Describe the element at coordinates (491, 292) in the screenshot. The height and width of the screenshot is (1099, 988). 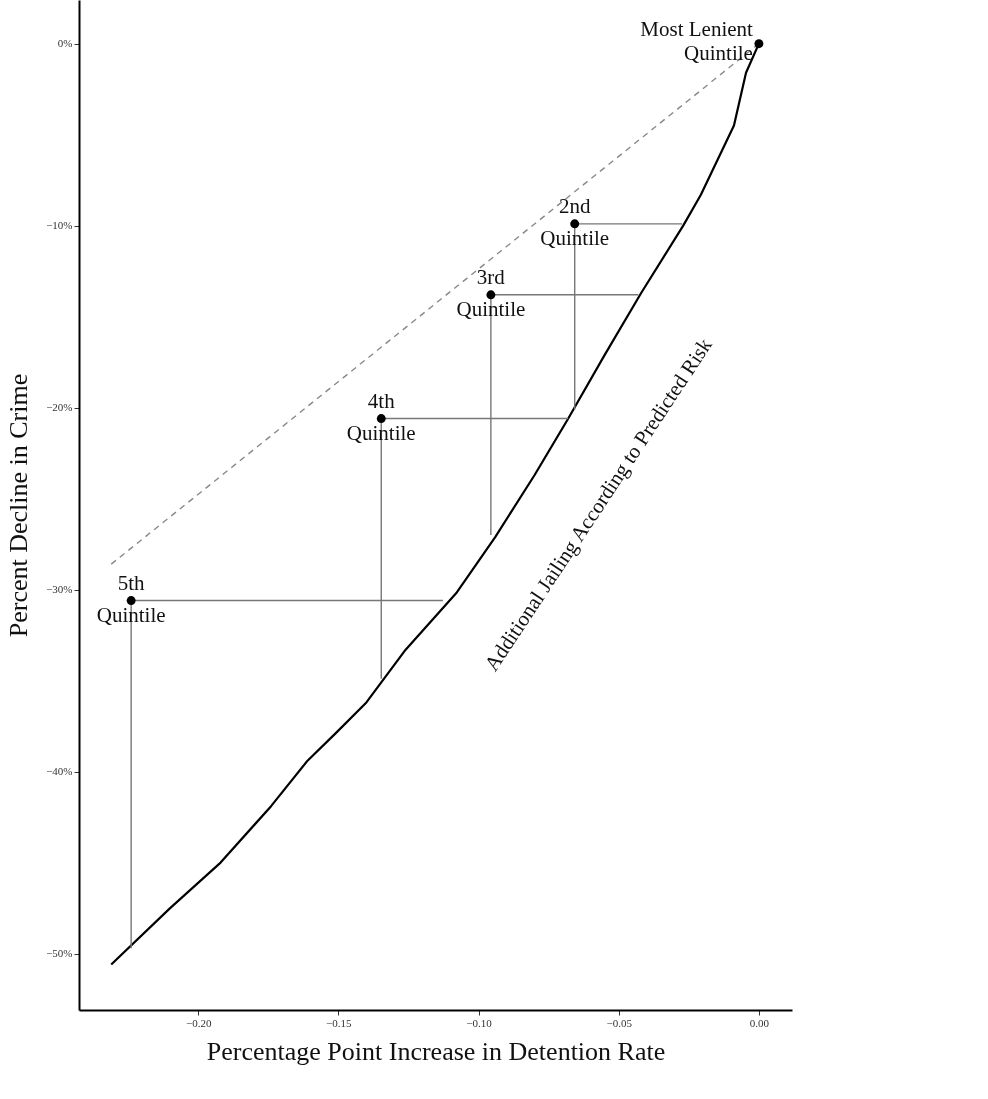
I see `annotation: 3rd Quintile` at that location.